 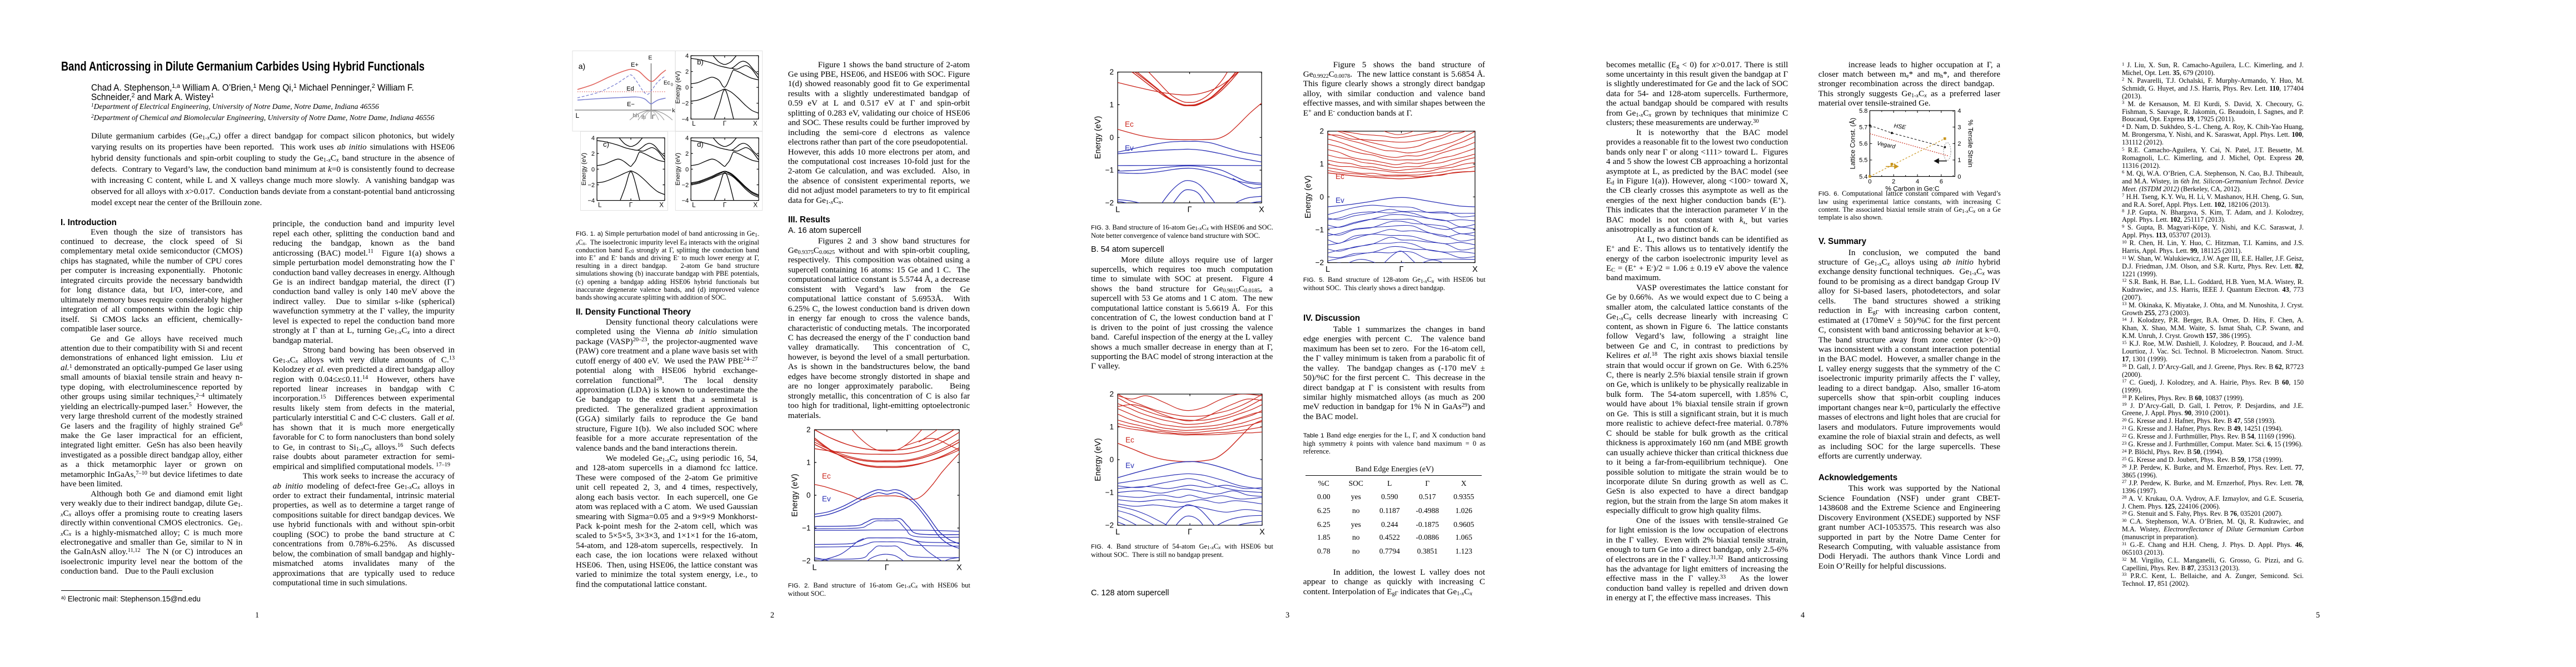 What do you see at coordinates (700, 62) in the screenshot?
I see `svg-text: b)` at bounding box center [700, 62].